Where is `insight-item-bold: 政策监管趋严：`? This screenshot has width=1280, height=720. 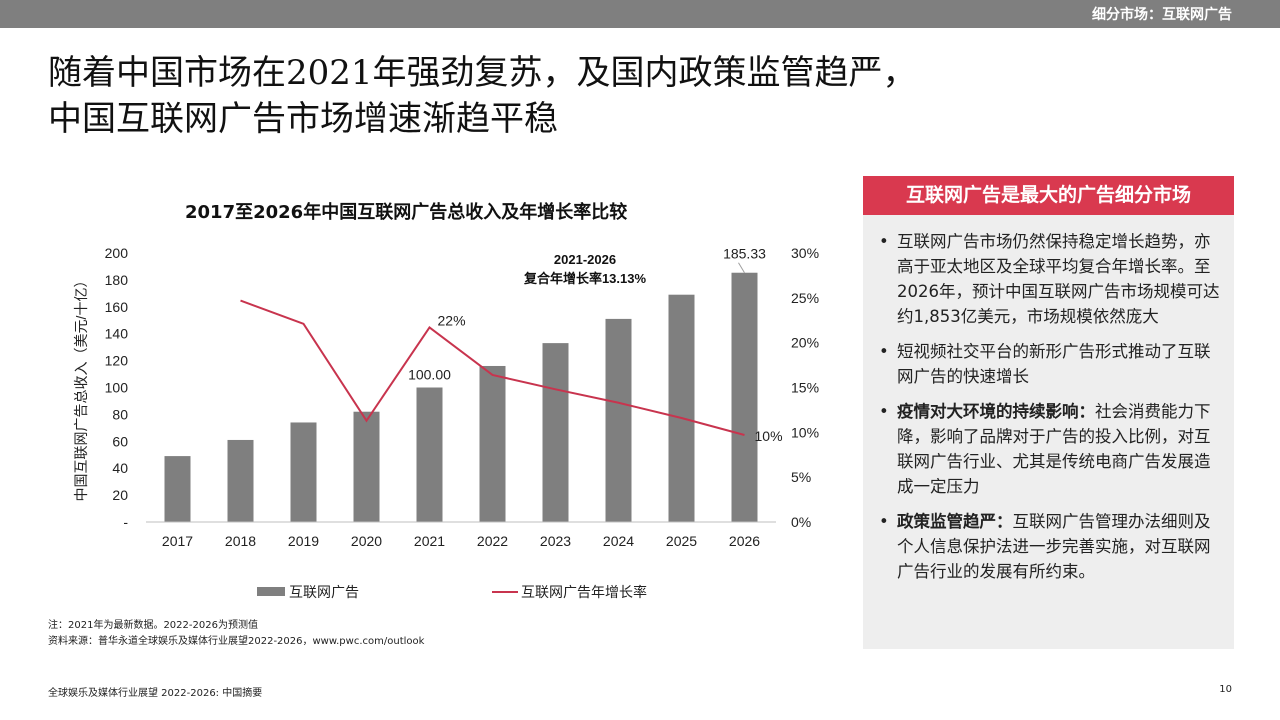
insight-item-bold: 政策监管趋严： is located at coordinates (955, 521).